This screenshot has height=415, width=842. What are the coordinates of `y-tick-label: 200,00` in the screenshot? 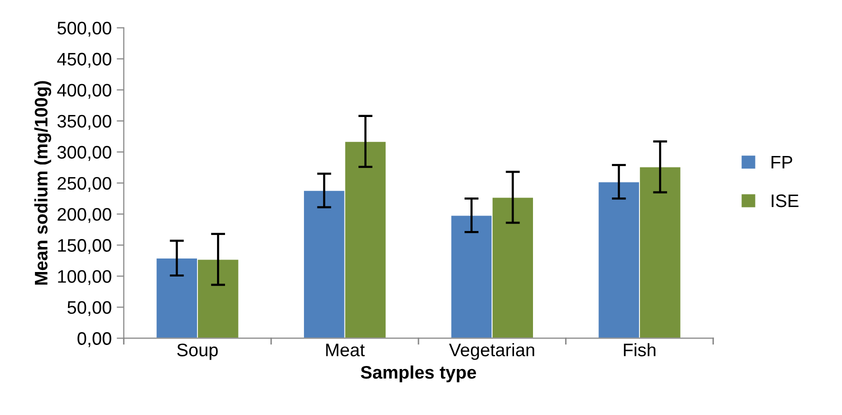 It's located at (85, 215).